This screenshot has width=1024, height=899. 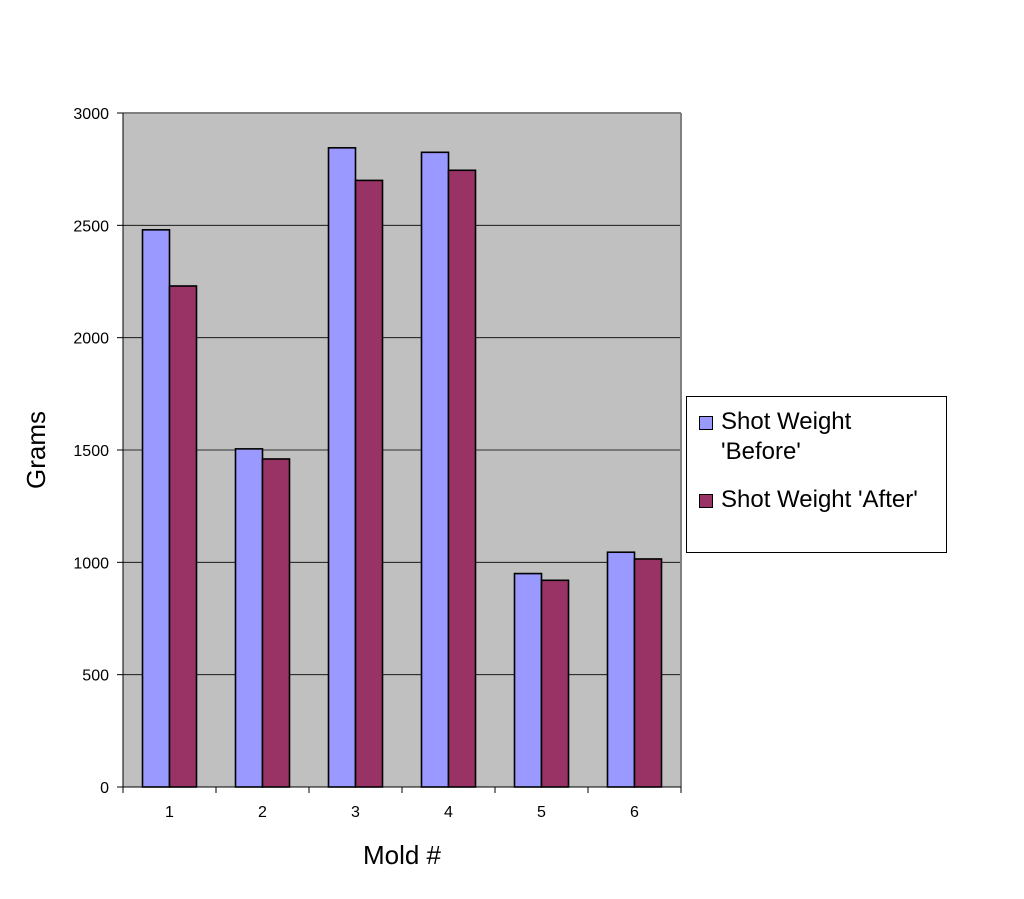 What do you see at coordinates (706, 423) in the screenshot?
I see `legend-swatch-before` at bounding box center [706, 423].